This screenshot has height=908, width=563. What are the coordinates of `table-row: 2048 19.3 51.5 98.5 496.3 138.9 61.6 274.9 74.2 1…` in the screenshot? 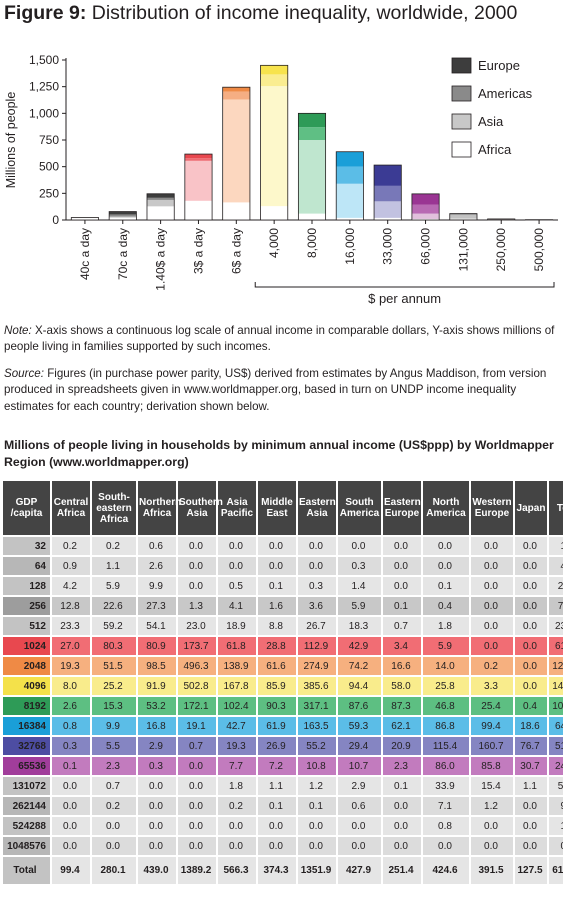 It's located at (283, 666).